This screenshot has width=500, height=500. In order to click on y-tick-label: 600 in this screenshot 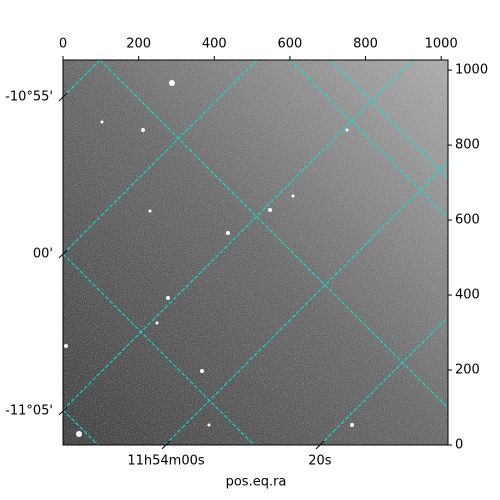, I will do `click(467, 220)`.